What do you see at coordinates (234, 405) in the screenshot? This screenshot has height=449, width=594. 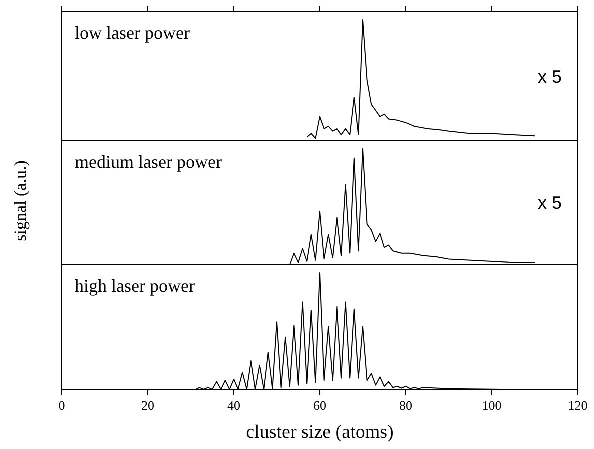 I see `x-tick-label: 40` at bounding box center [234, 405].